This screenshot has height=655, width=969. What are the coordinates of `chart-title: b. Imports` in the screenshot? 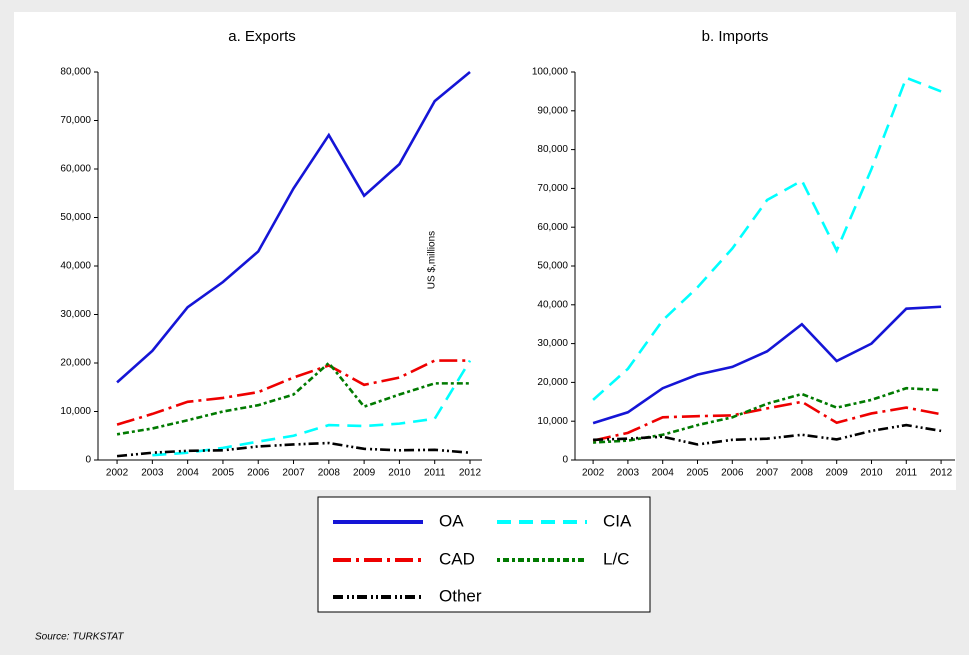 It's located at (735, 36).